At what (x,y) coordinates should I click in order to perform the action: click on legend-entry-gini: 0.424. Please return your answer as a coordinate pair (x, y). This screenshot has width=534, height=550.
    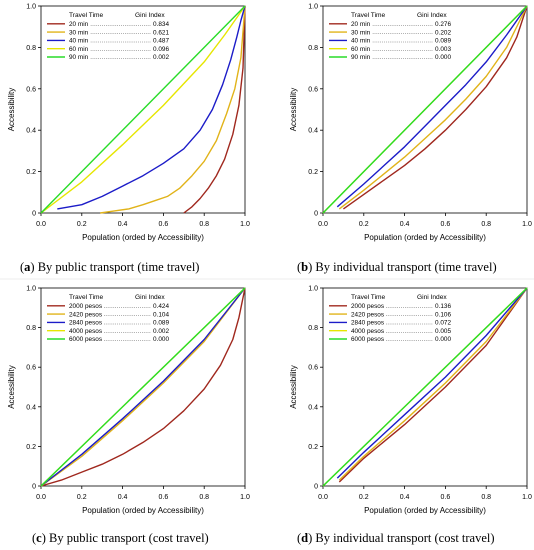
    Looking at the image, I should click on (161, 306).